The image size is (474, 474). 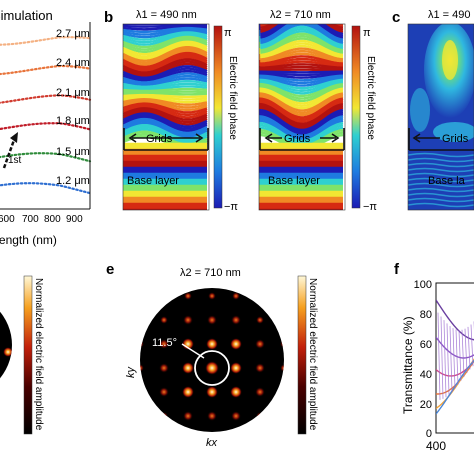 What do you see at coordinates (73, 34) in the screenshot?
I see `curve-label-2-7: 2.7 μm` at bounding box center [73, 34].